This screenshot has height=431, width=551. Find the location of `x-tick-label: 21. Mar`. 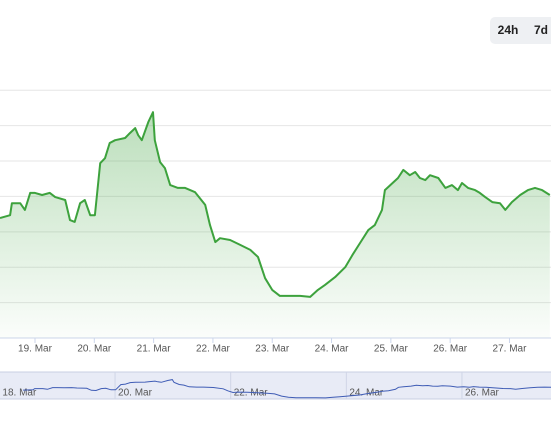

x-tick-label: 21. Mar is located at coordinates (154, 349).